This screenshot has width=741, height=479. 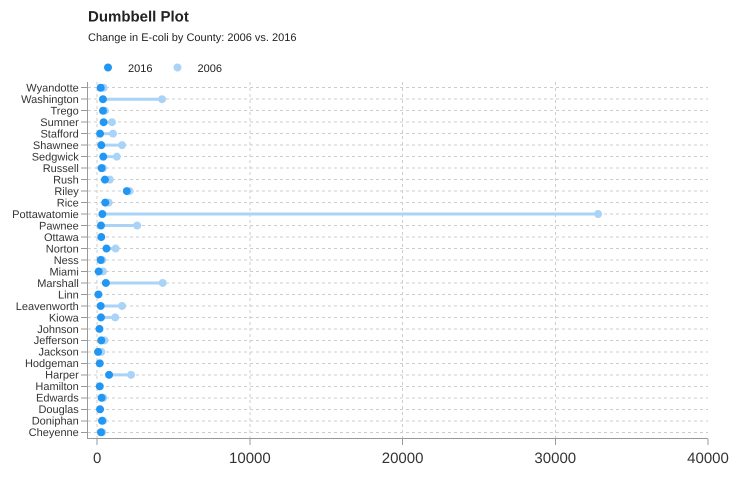 I want to click on y-tick-label: Hamilton, so click(x=57, y=387).